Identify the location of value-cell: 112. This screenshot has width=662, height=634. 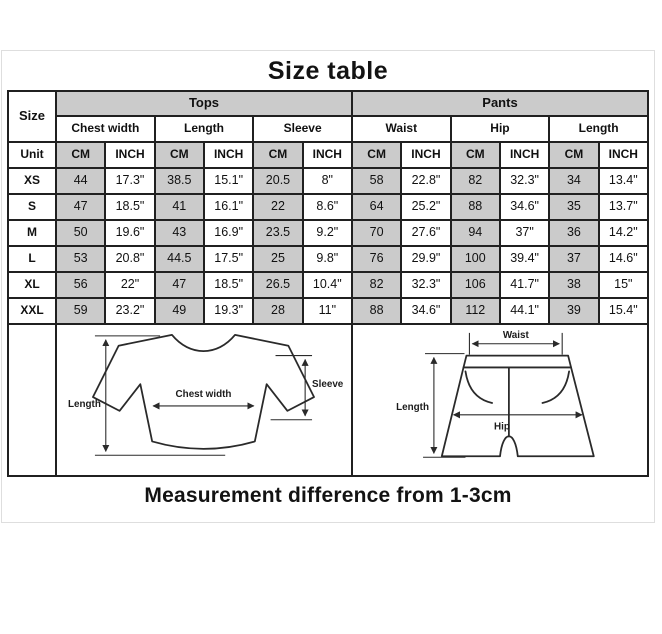
(475, 311).